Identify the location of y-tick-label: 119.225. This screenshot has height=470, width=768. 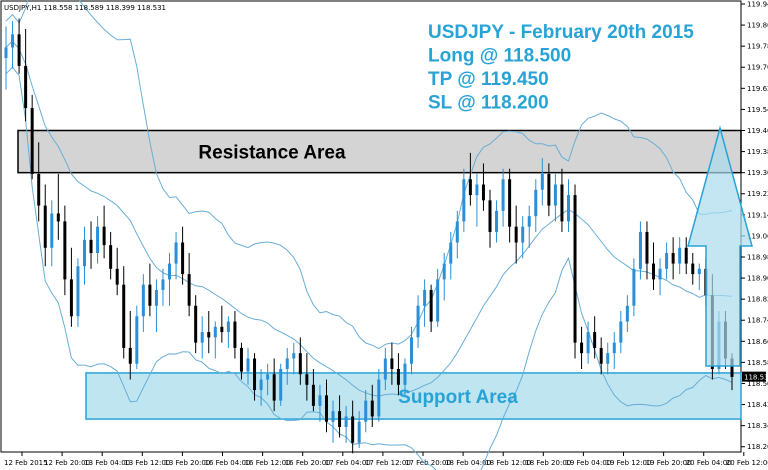
(757, 194).